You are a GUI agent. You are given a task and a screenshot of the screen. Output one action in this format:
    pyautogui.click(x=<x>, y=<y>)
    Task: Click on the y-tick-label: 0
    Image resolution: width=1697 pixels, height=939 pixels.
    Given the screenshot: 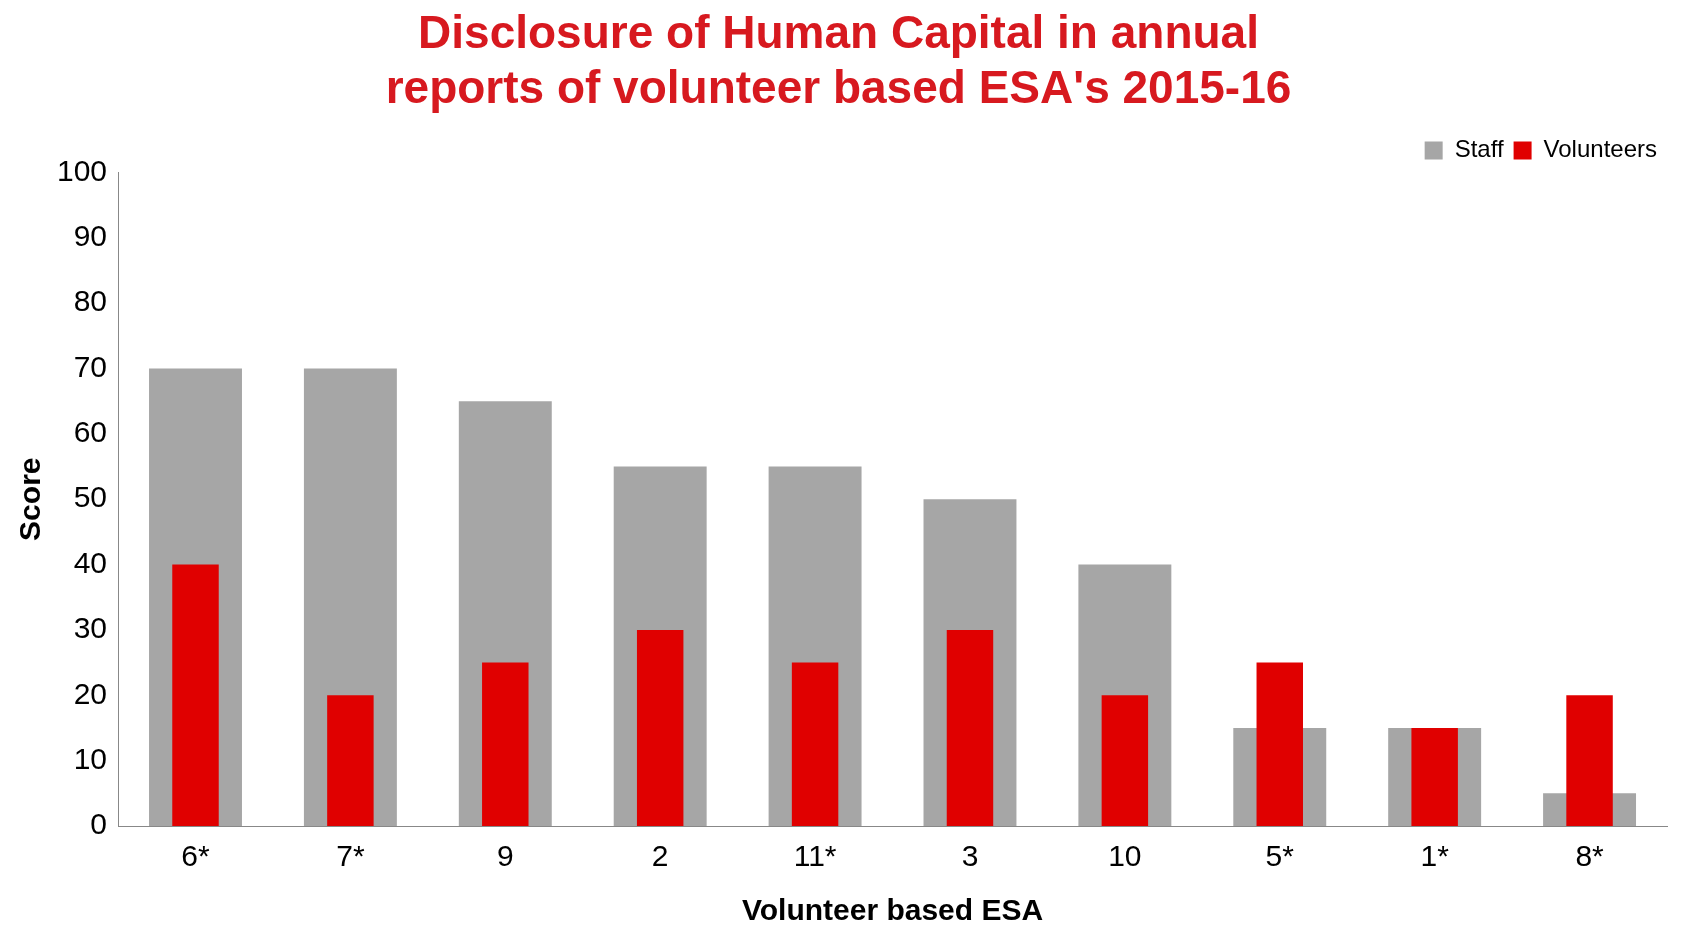 What is the action you would take?
    pyautogui.click(x=99, y=824)
    